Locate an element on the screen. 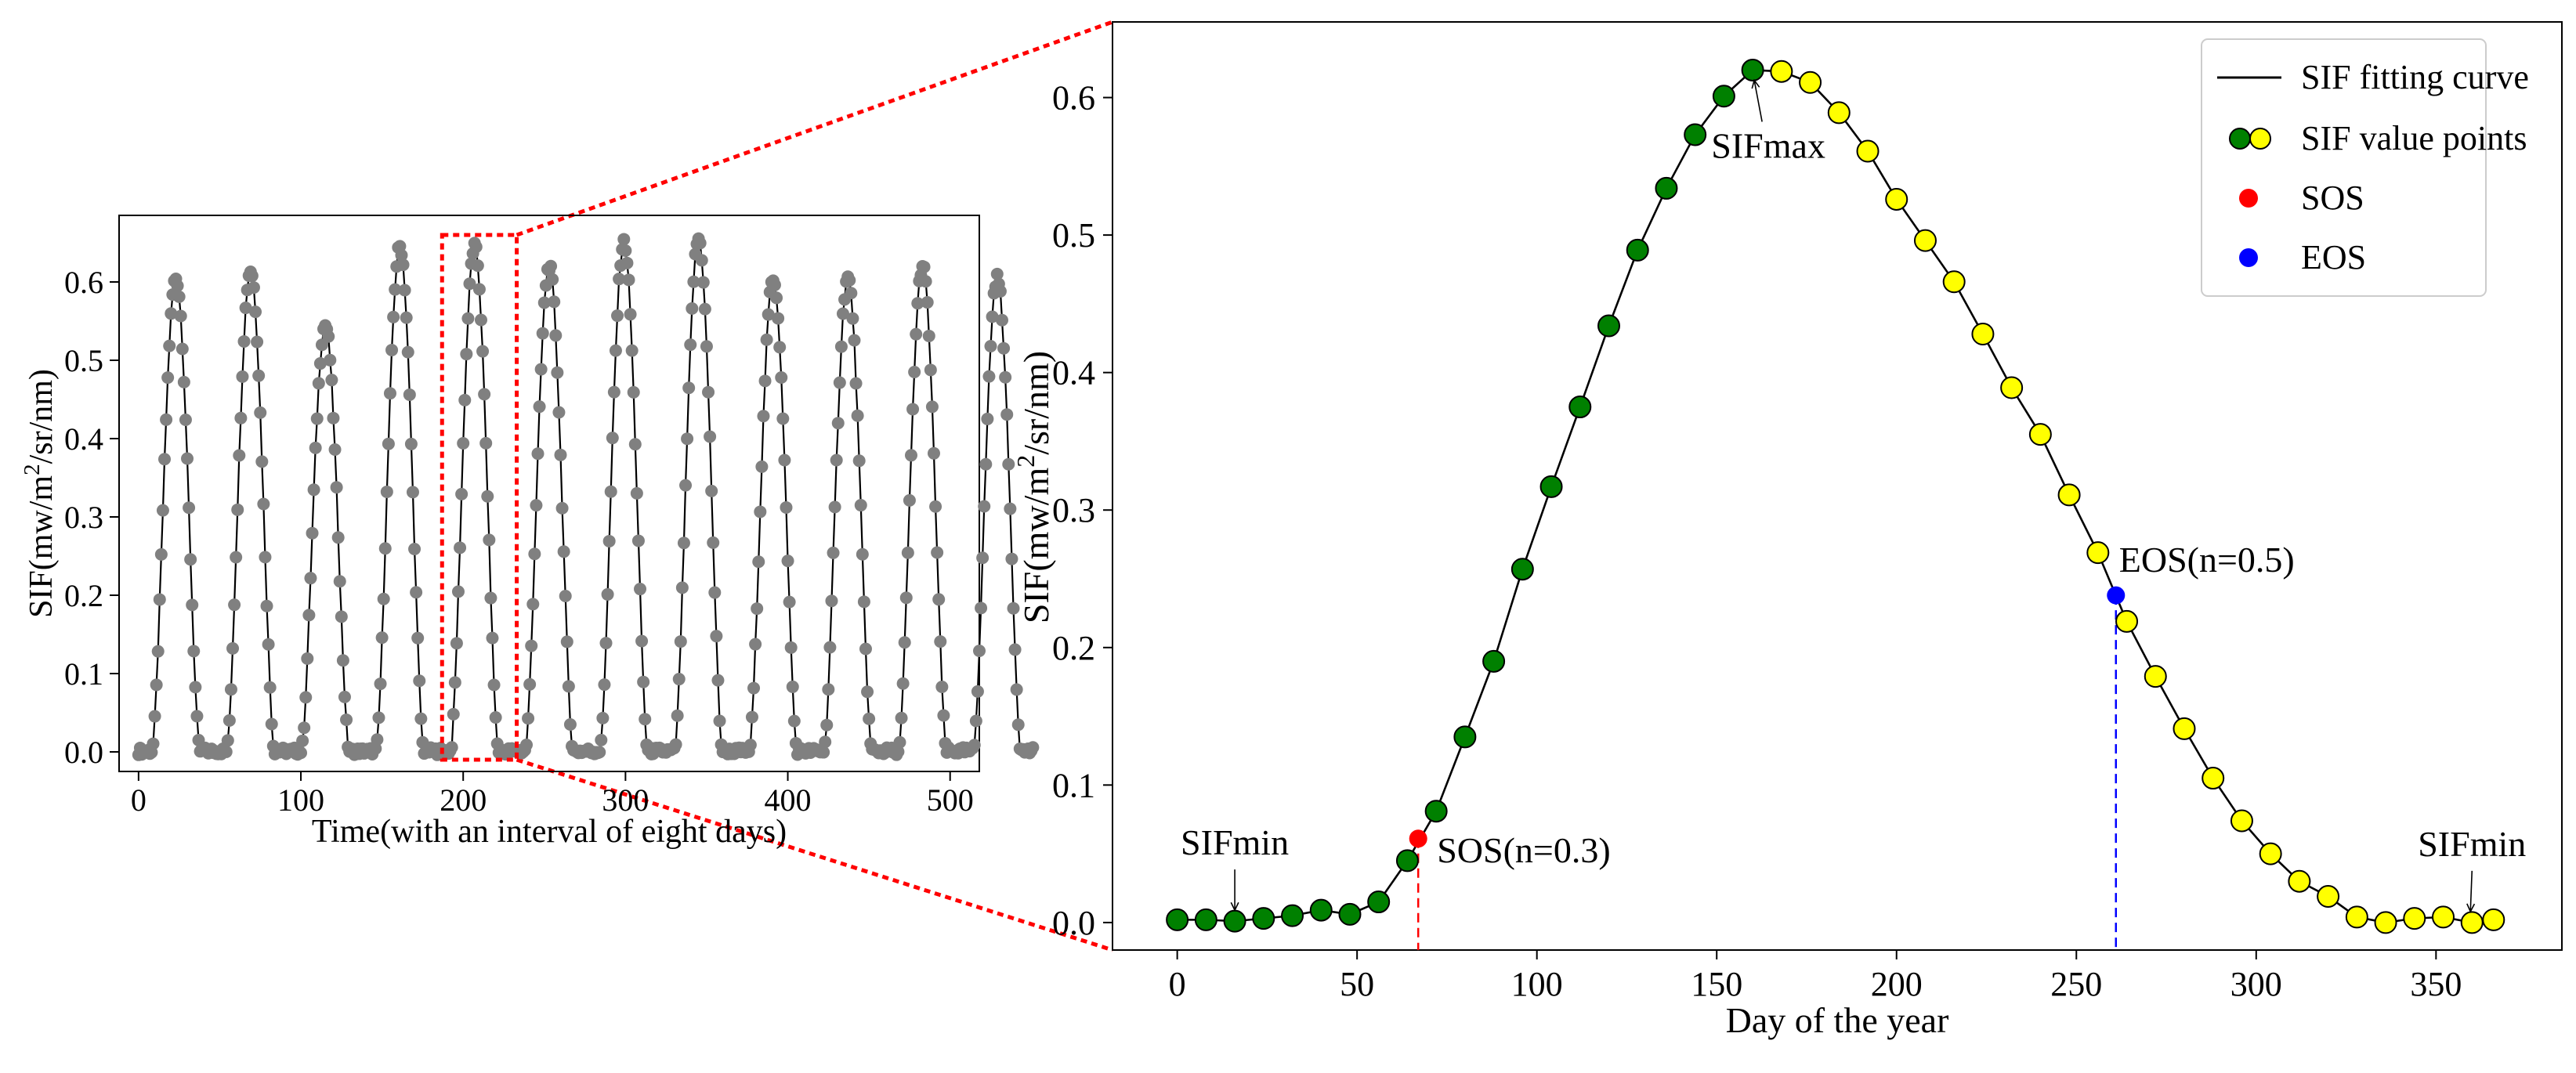 Image resolution: width=2576 pixels, height=1073 pixels. sifmin-right-arrow-head is located at coordinates (2471, 908).